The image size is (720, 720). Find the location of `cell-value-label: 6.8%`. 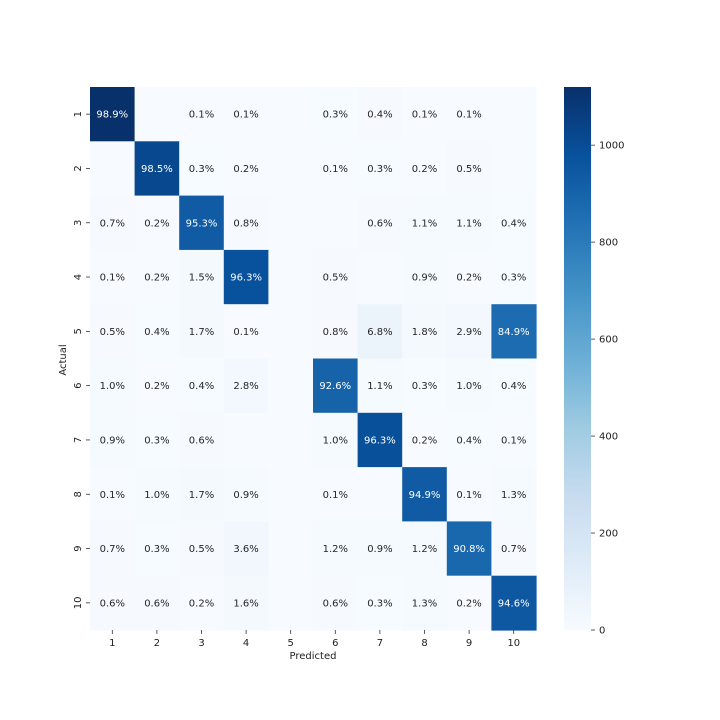

cell-value-label: 6.8% is located at coordinates (379, 332).